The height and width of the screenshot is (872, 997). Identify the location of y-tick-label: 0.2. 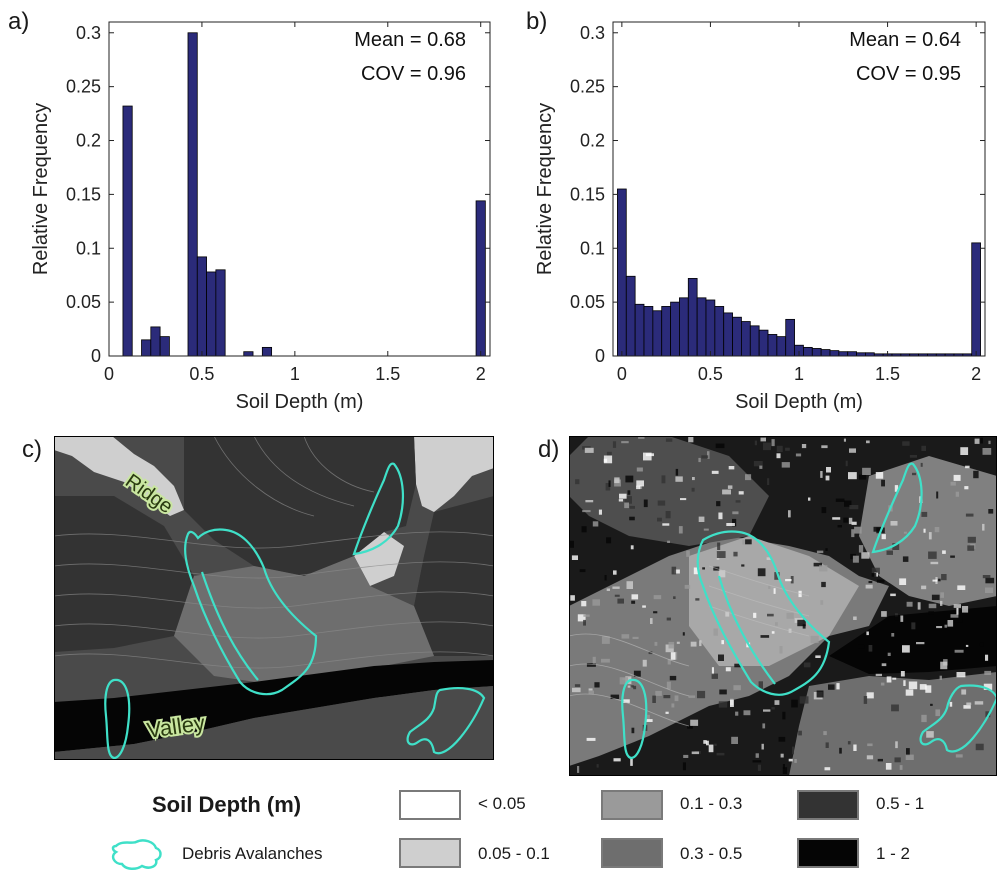
(592, 141).